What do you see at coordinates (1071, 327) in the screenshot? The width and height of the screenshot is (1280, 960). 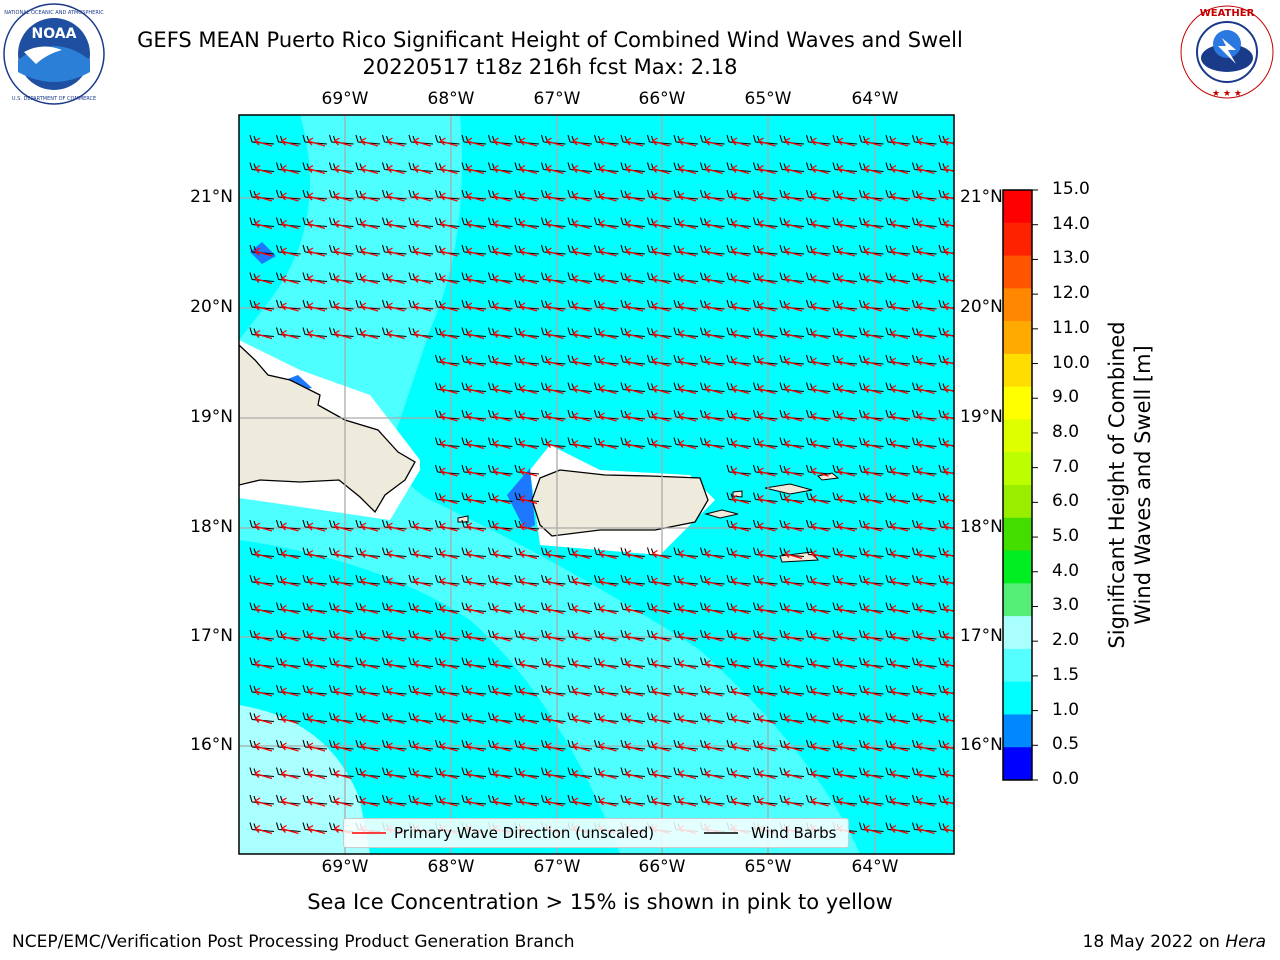 I see `colorbar-tick-label: 11.0` at bounding box center [1071, 327].